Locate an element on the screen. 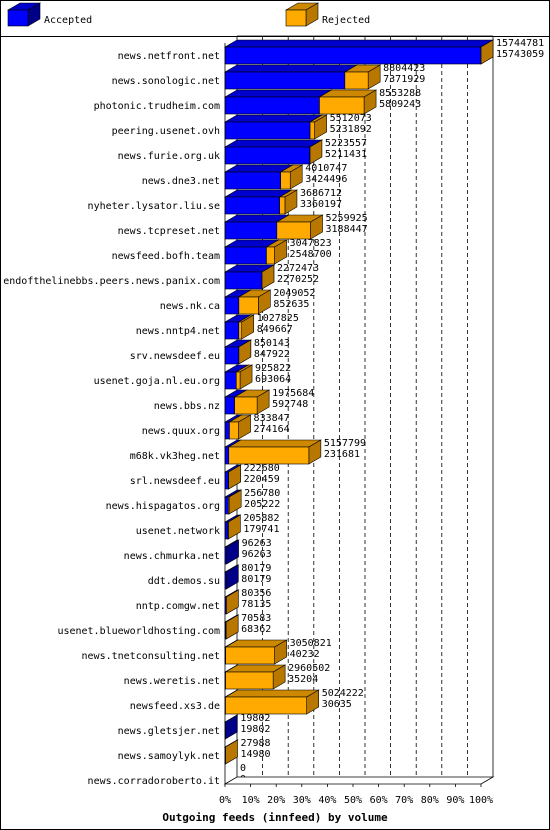 The width and height of the screenshot is (550, 830). category-label: newsfeed.bofh.team is located at coordinates (166, 256).